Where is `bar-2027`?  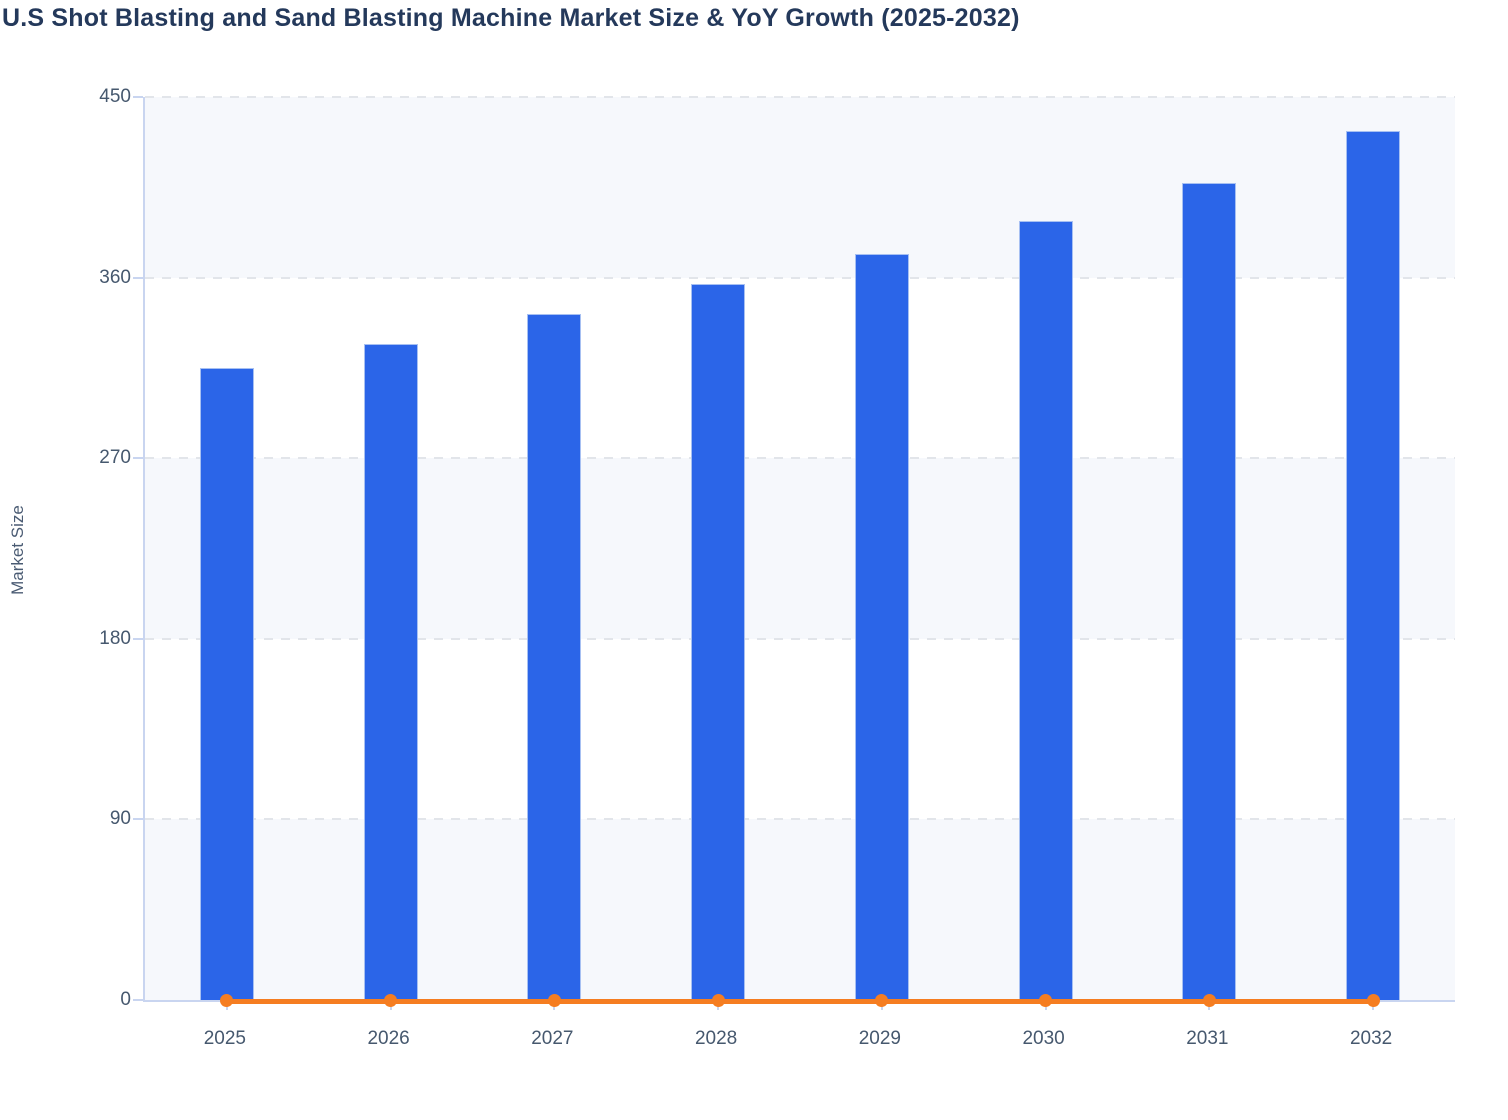 bar-2027 is located at coordinates (554, 656).